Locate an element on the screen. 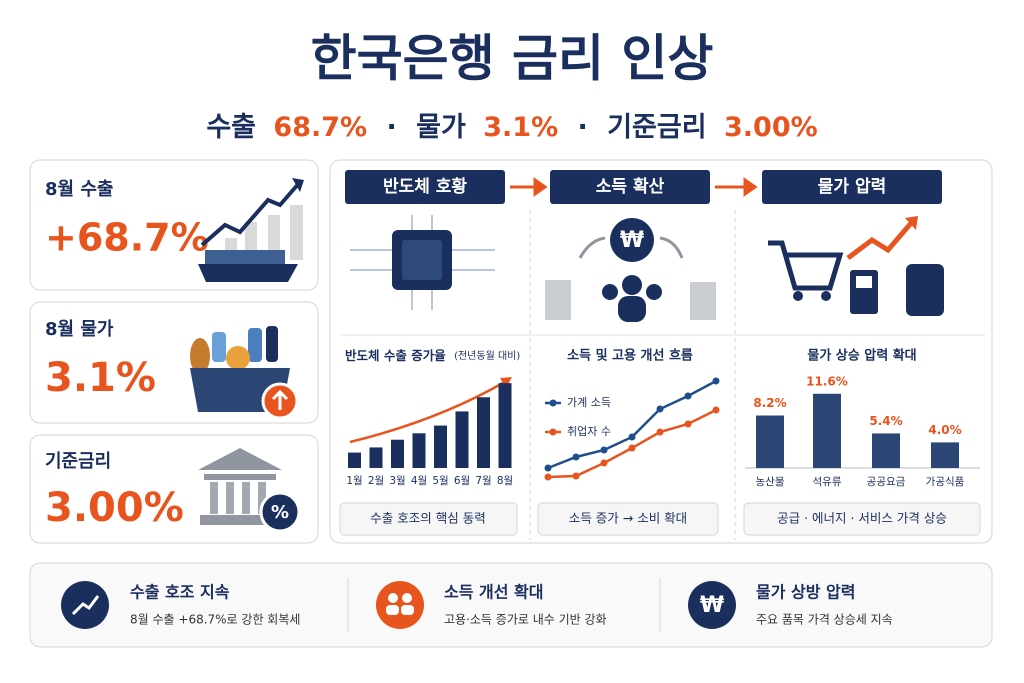 Image resolution: width=1024 pixels, height=683 pixels. panel-title: 소득 및 고용 개선 흐름 is located at coordinates (630, 356).